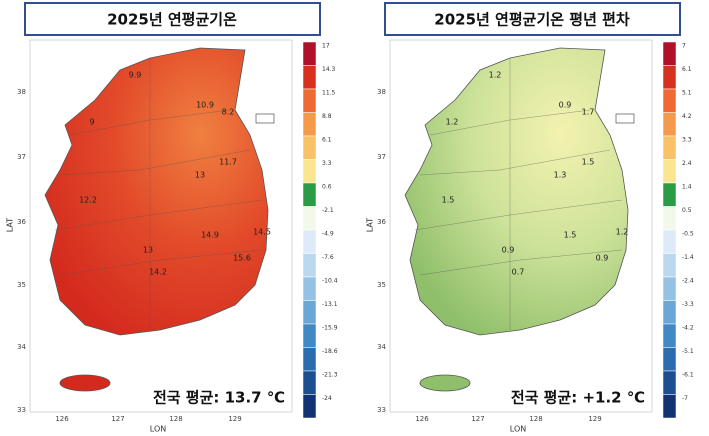 The image size is (709, 436). Describe the element at coordinates (518, 272) in the screenshot. I see `contour-label: 0.7` at that location.